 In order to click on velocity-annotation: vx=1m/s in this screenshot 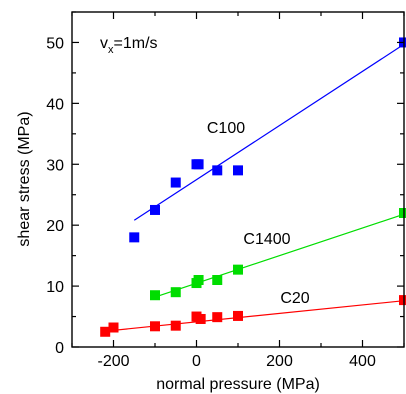, I will do `click(129, 45)`.